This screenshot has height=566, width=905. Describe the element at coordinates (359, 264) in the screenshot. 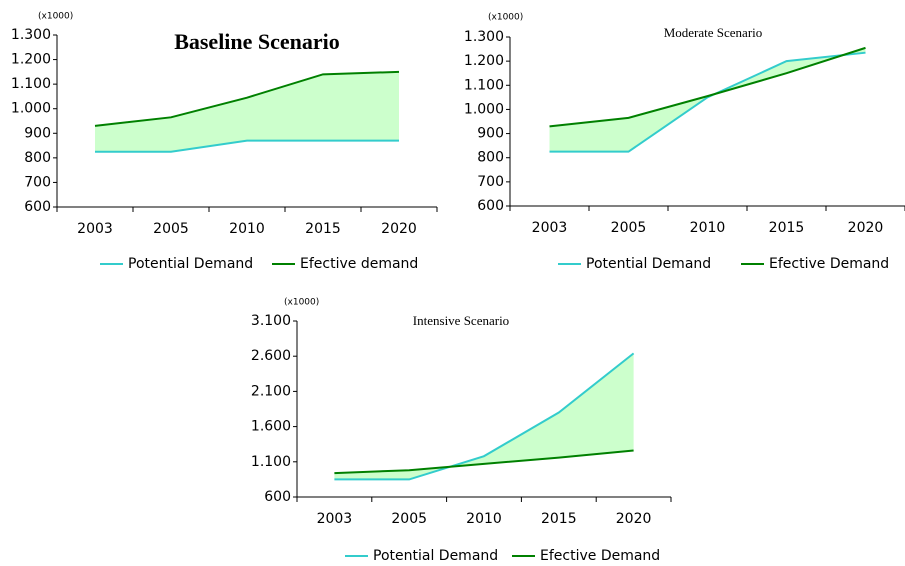

I see `legend-label: Efective demand` at that location.